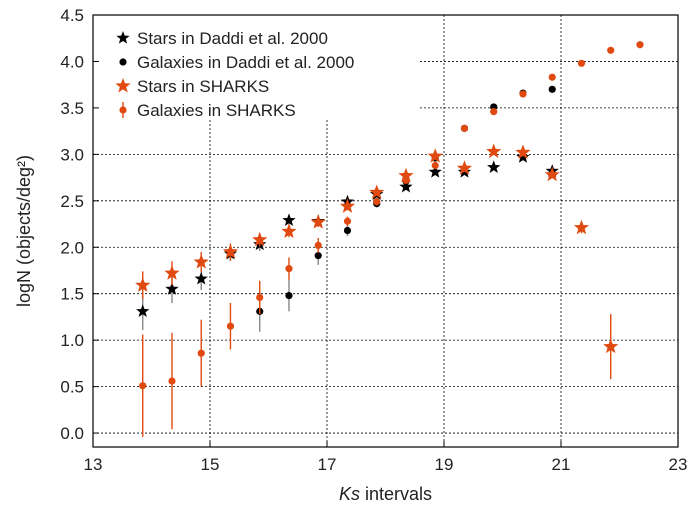 The image size is (690, 506). I want to click on y-tick-label: 1.5, so click(72, 294).